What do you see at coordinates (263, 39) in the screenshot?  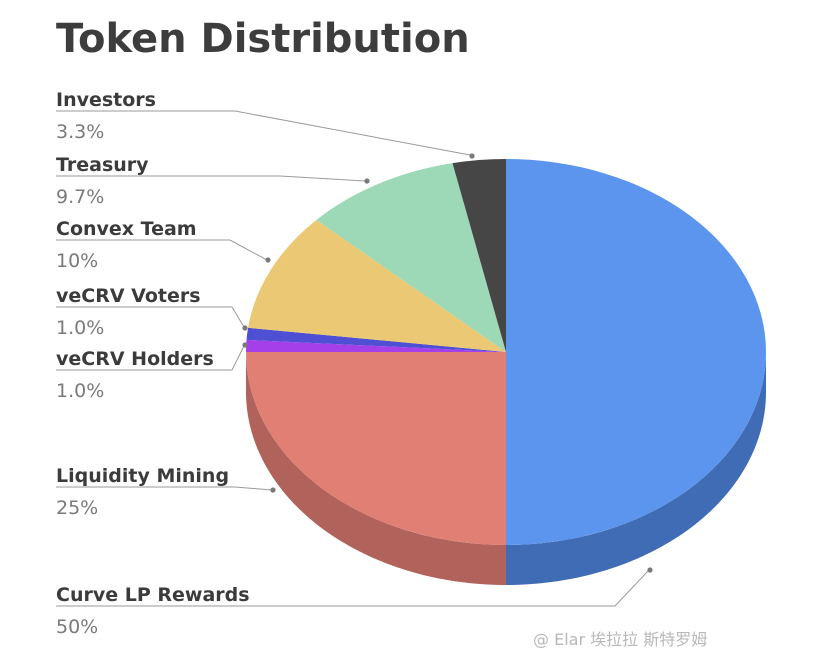 I see `chart-title: Token Distribution` at bounding box center [263, 39].